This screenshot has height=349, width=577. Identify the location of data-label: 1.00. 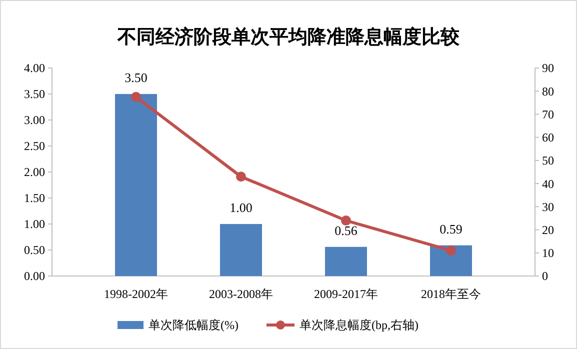
(241, 207).